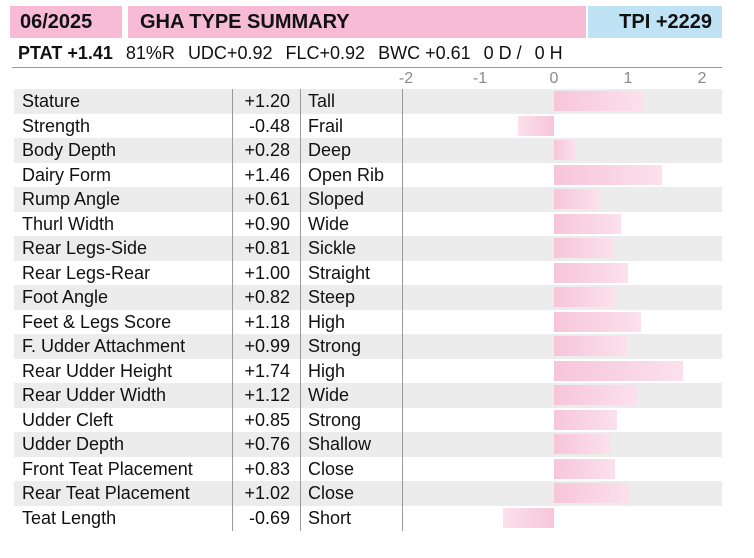  Describe the element at coordinates (267, 150) in the screenshot. I see `trait-value: +0.28` at that location.